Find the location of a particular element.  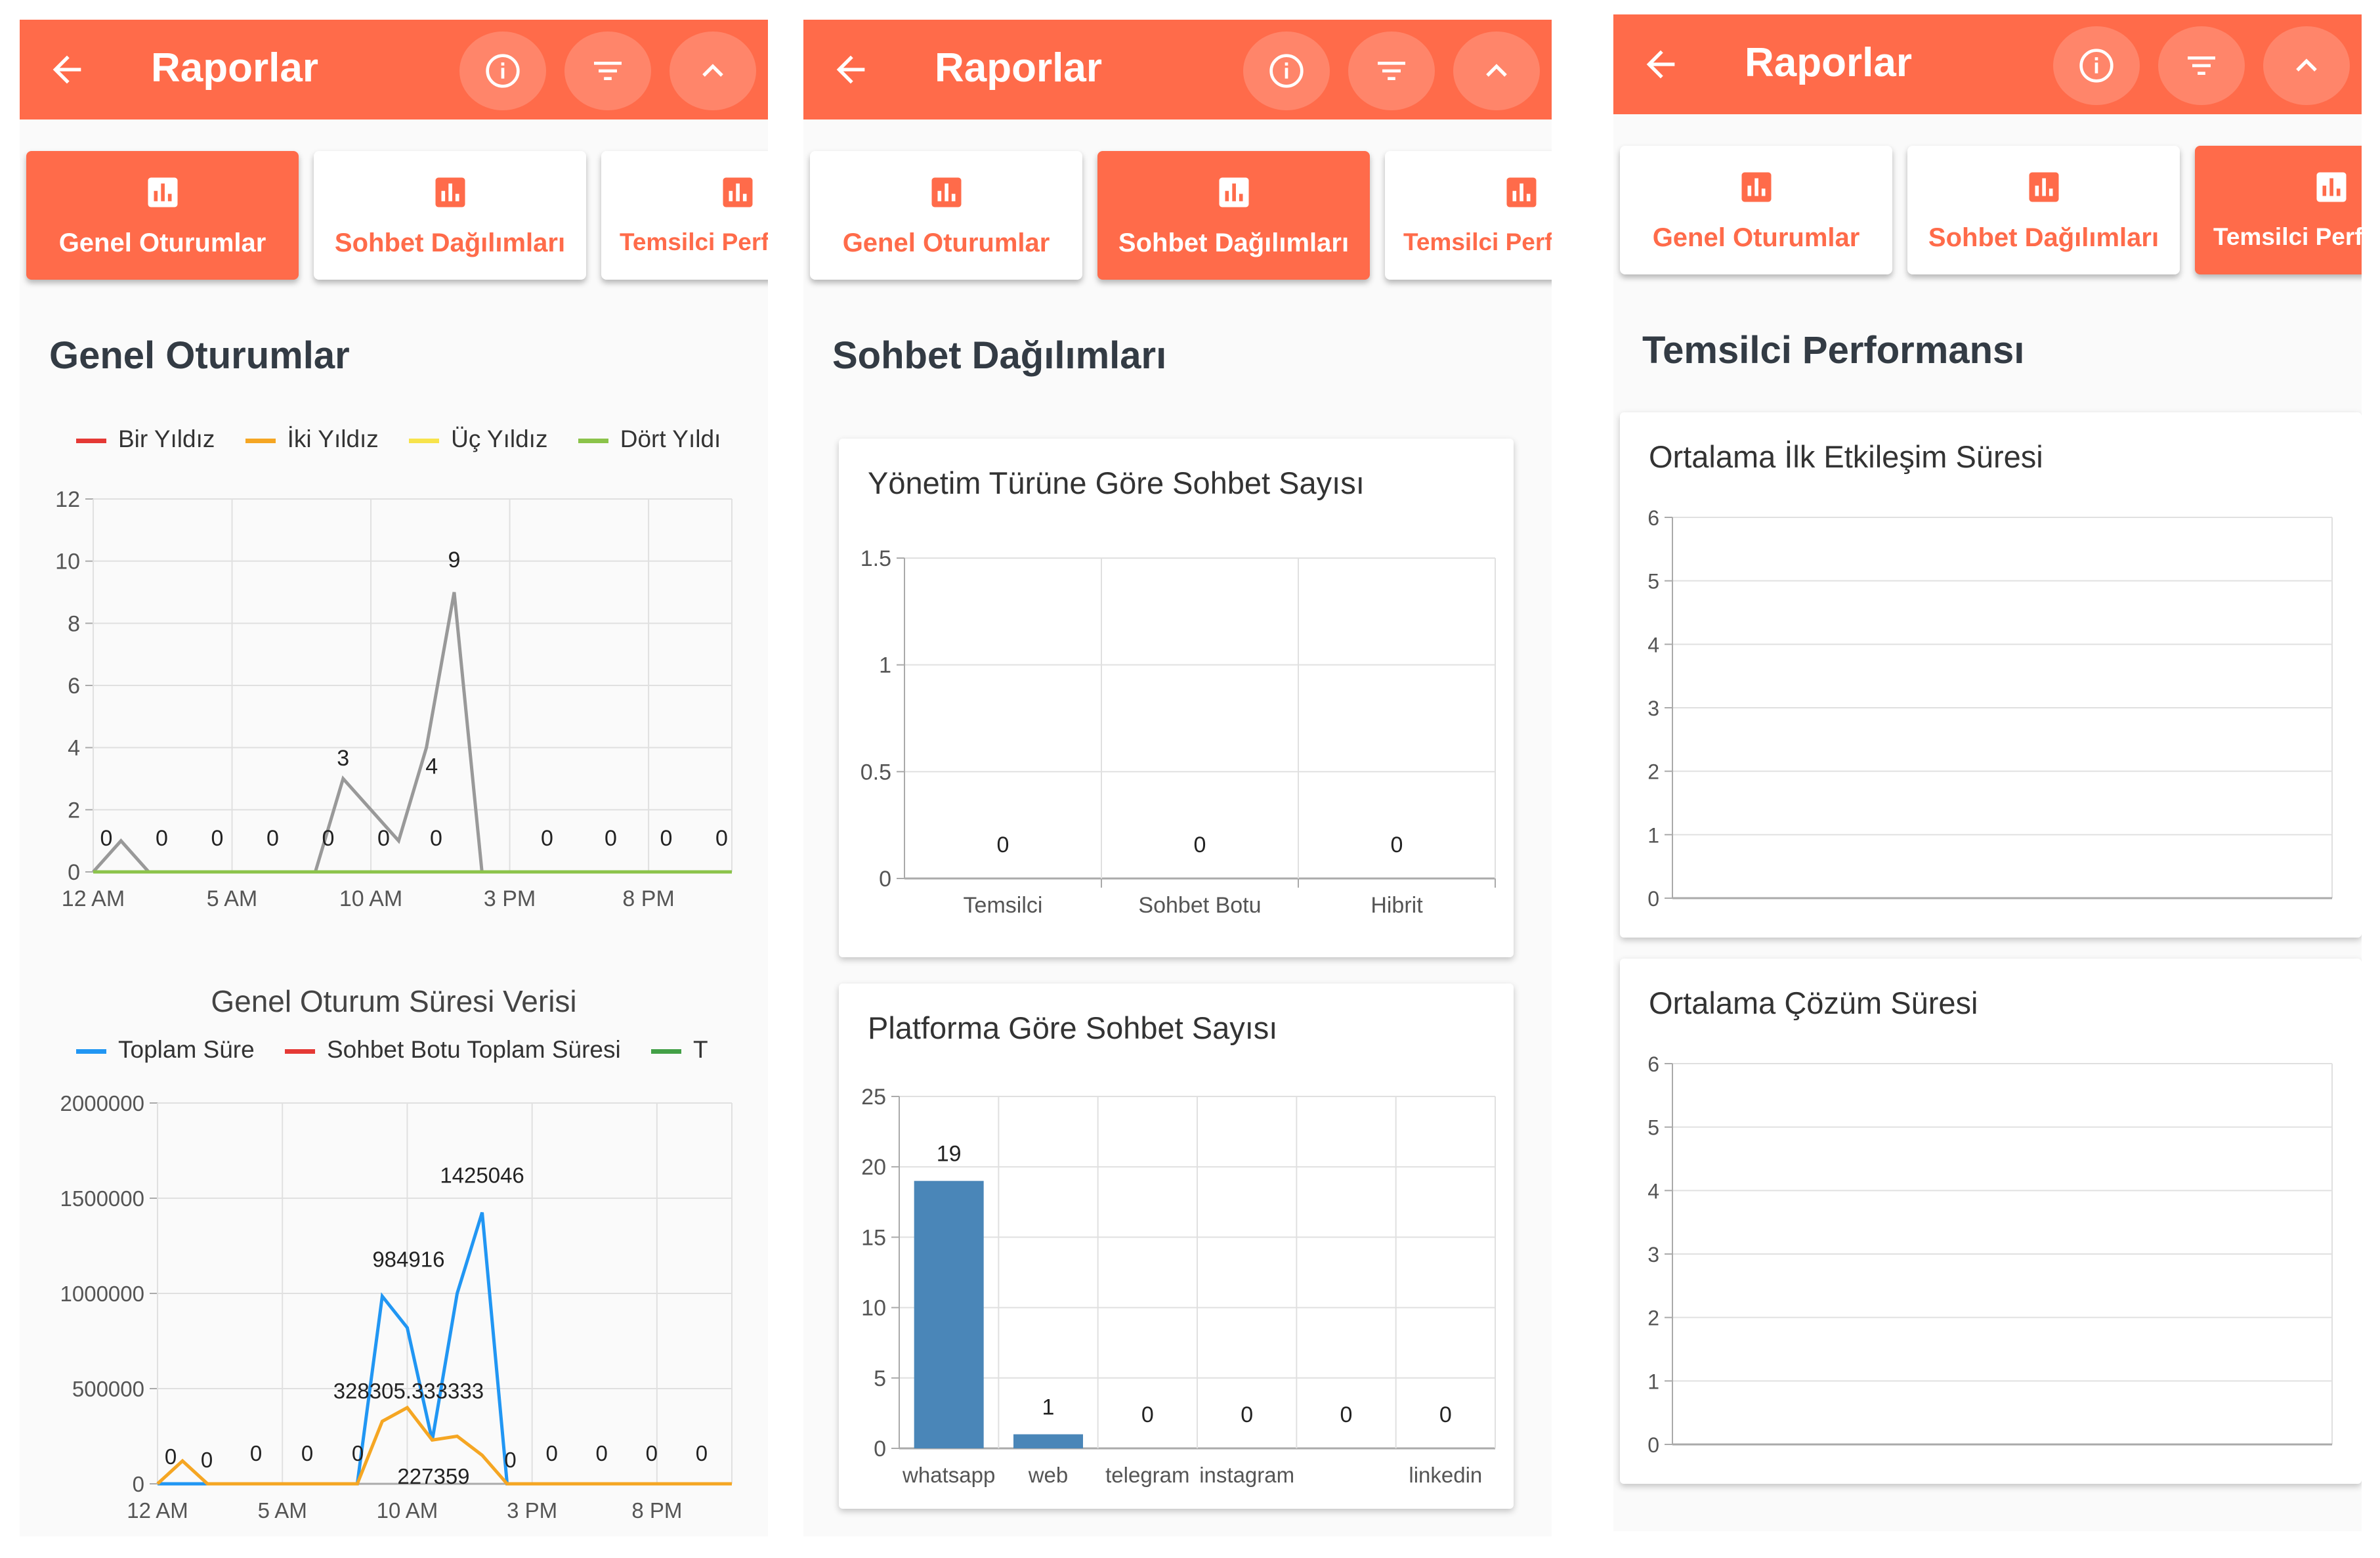

y-tick-label: 2 is located at coordinates (1653, 1318).